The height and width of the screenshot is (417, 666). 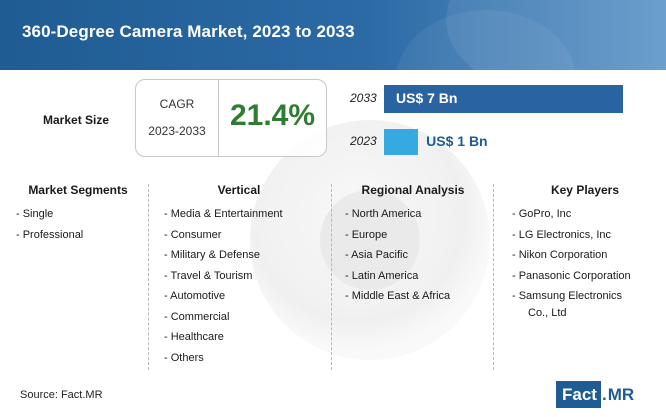 What do you see at coordinates (212, 255) in the screenshot?
I see `list-item: - Military & Defense` at bounding box center [212, 255].